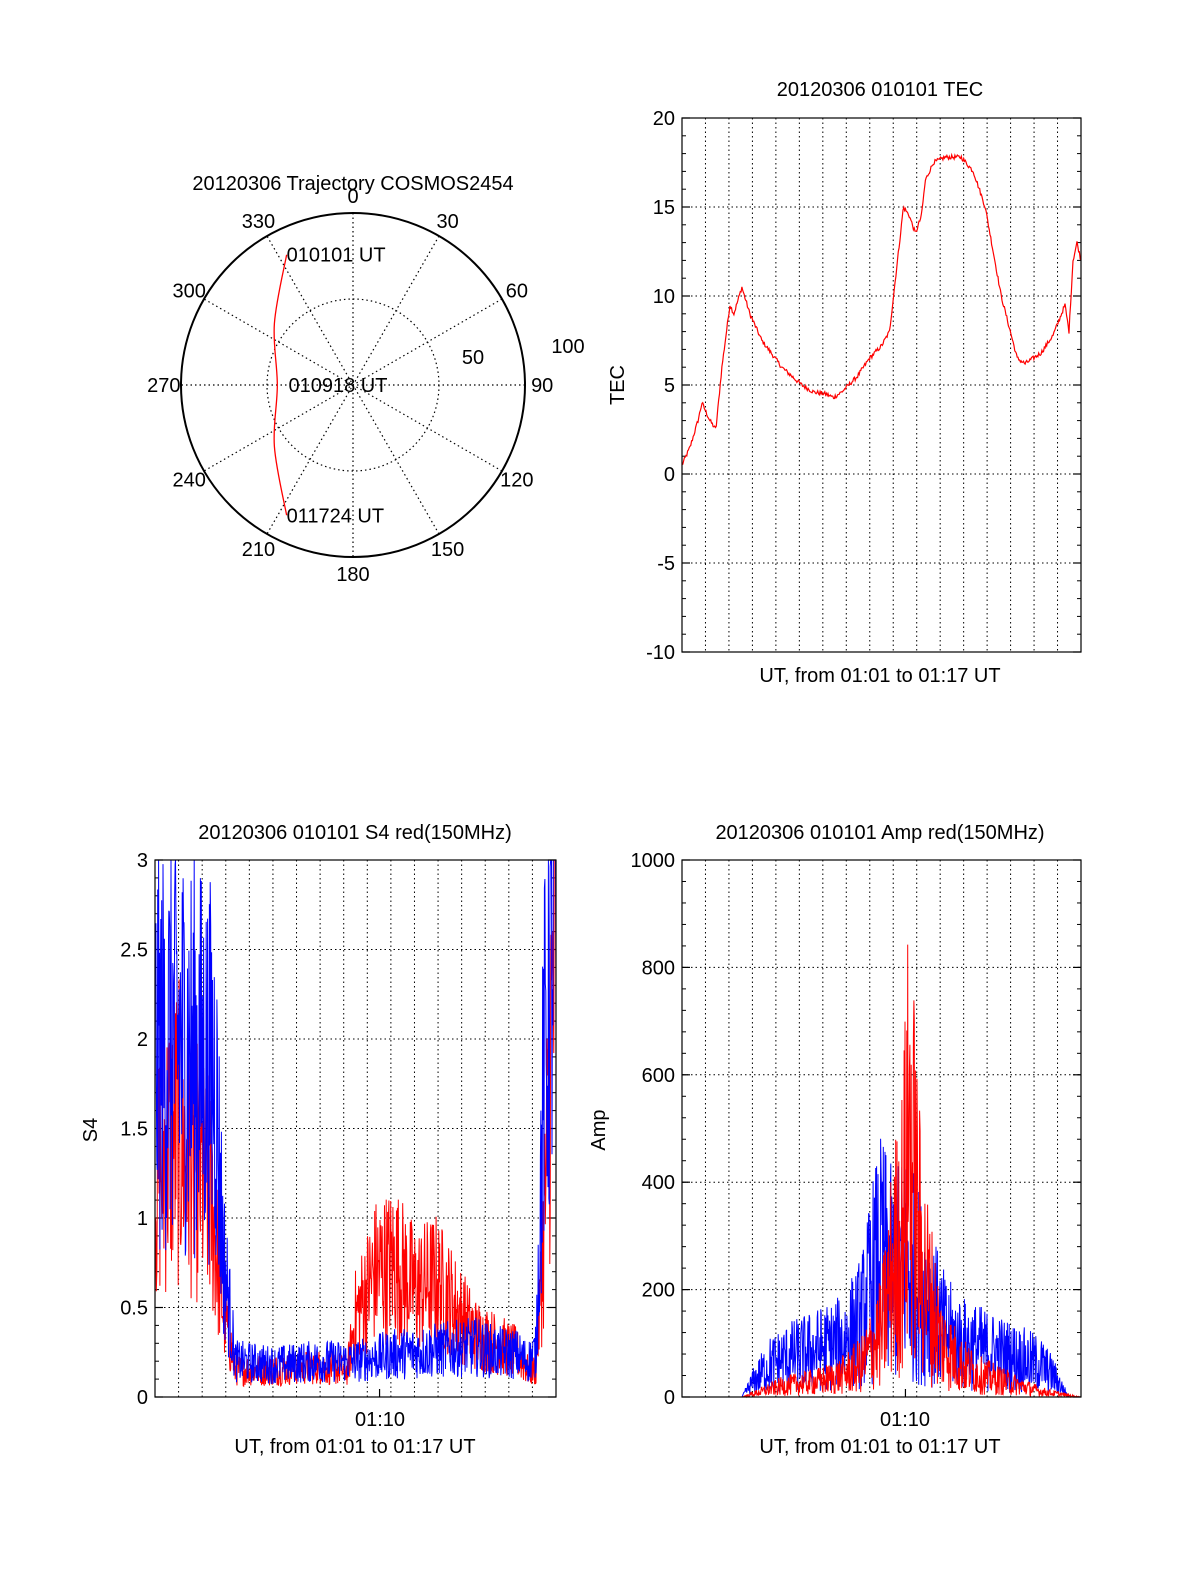 The width and height of the screenshot is (1200, 1575). What do you see at coordinates (880, 90) in the screenshot?
I see `tec-title: 20120306 010101 TEC` at bounding box center [880, 90].